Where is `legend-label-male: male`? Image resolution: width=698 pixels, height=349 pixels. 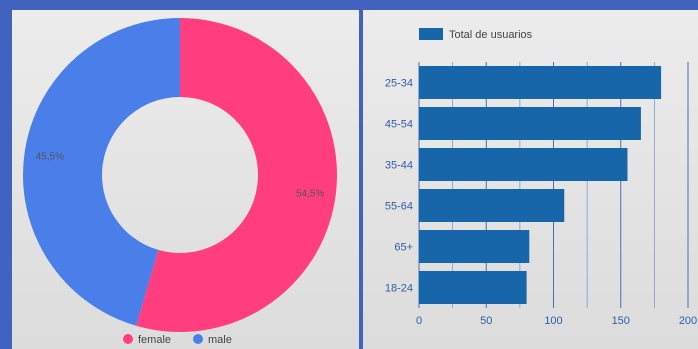 legend-label-male: male is located at coordinates (220, 340).